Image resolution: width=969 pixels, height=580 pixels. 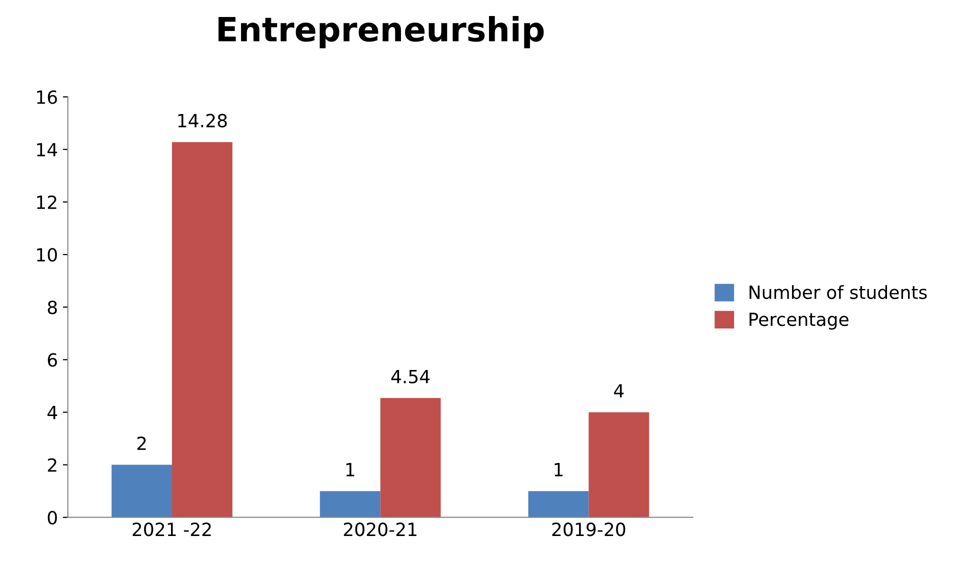 What do you see at coordinates (52, 517) in the screenshot?
I see `y-tick-label: 0` at bounding box center [52, 517].